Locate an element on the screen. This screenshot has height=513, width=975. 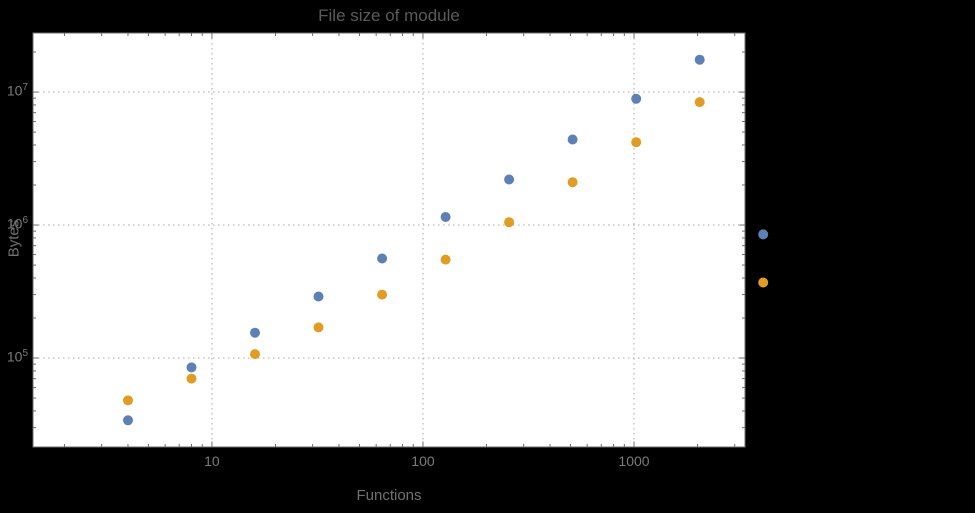
x-axis-label: Functions is located at coordinates (389, 495).